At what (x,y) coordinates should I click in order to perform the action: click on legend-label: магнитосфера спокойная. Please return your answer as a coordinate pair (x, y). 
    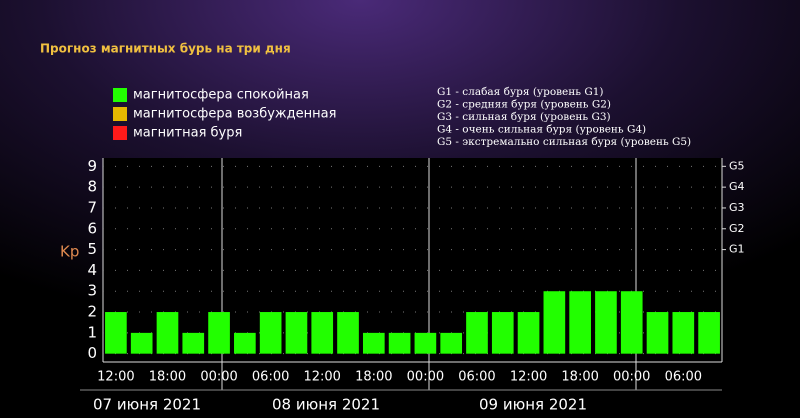
    Looking at the image, I should click on (221, 95).